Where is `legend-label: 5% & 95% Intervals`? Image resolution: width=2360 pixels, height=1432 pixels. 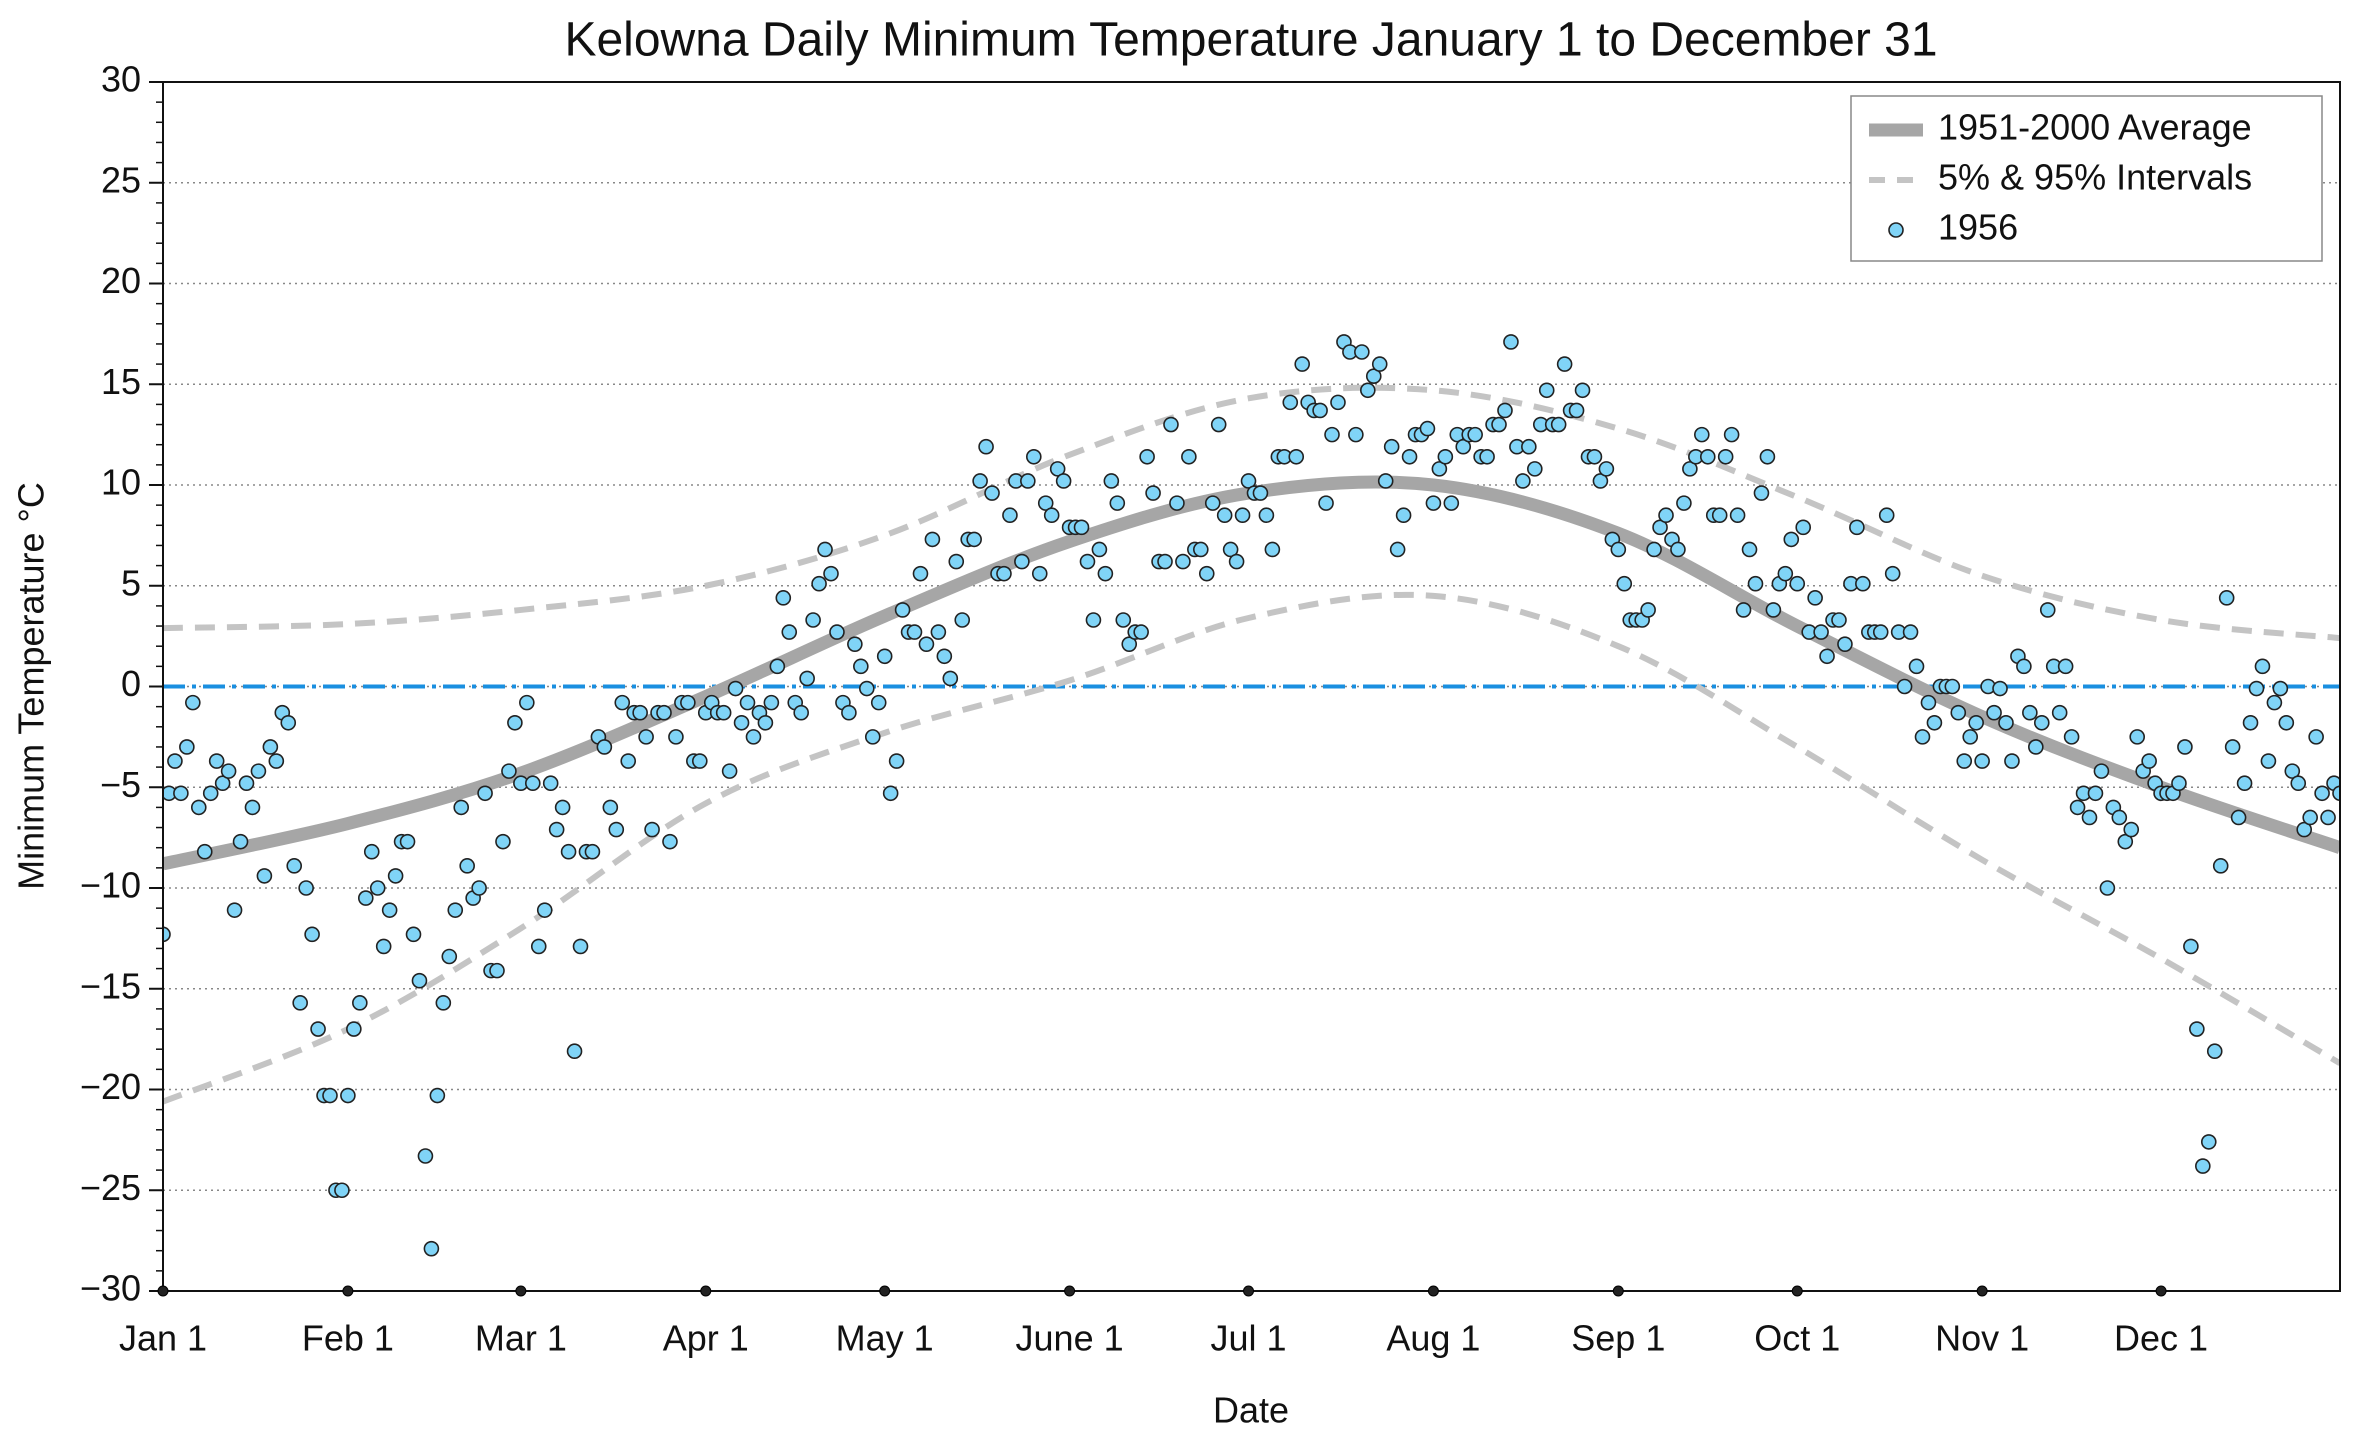 legend-label: 5% & 95% Intervals is located at coordinates (2095, 177).